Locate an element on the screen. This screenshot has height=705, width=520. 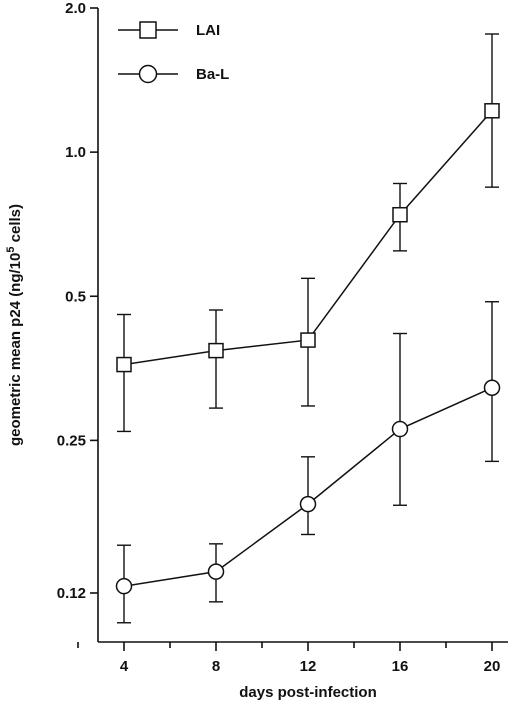
y-tick-label: 0.5 is located at coordinates (75, 296).